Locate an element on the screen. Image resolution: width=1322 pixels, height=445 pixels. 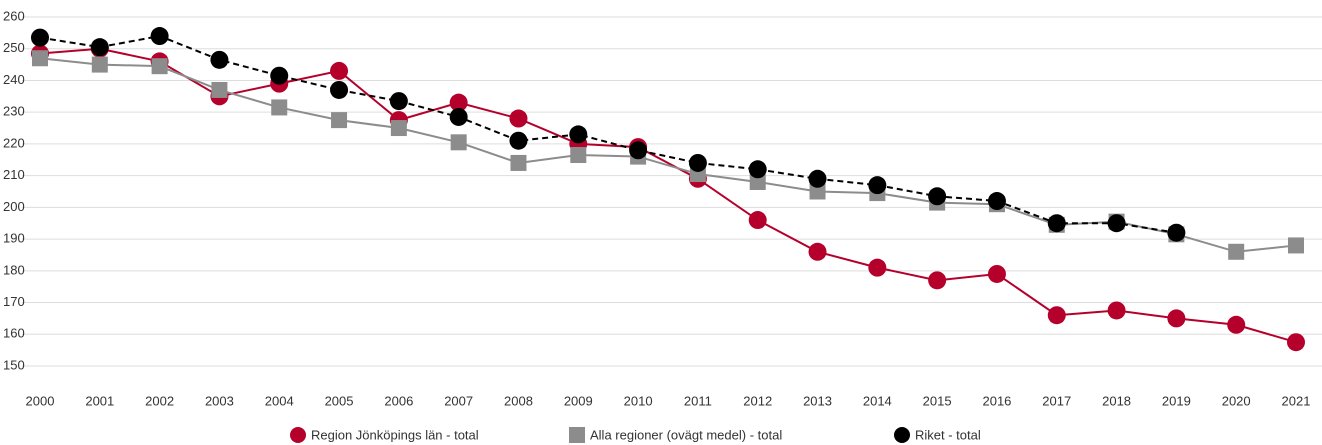
x-tick-label: 2017 is located at coordinates (1056, 400).